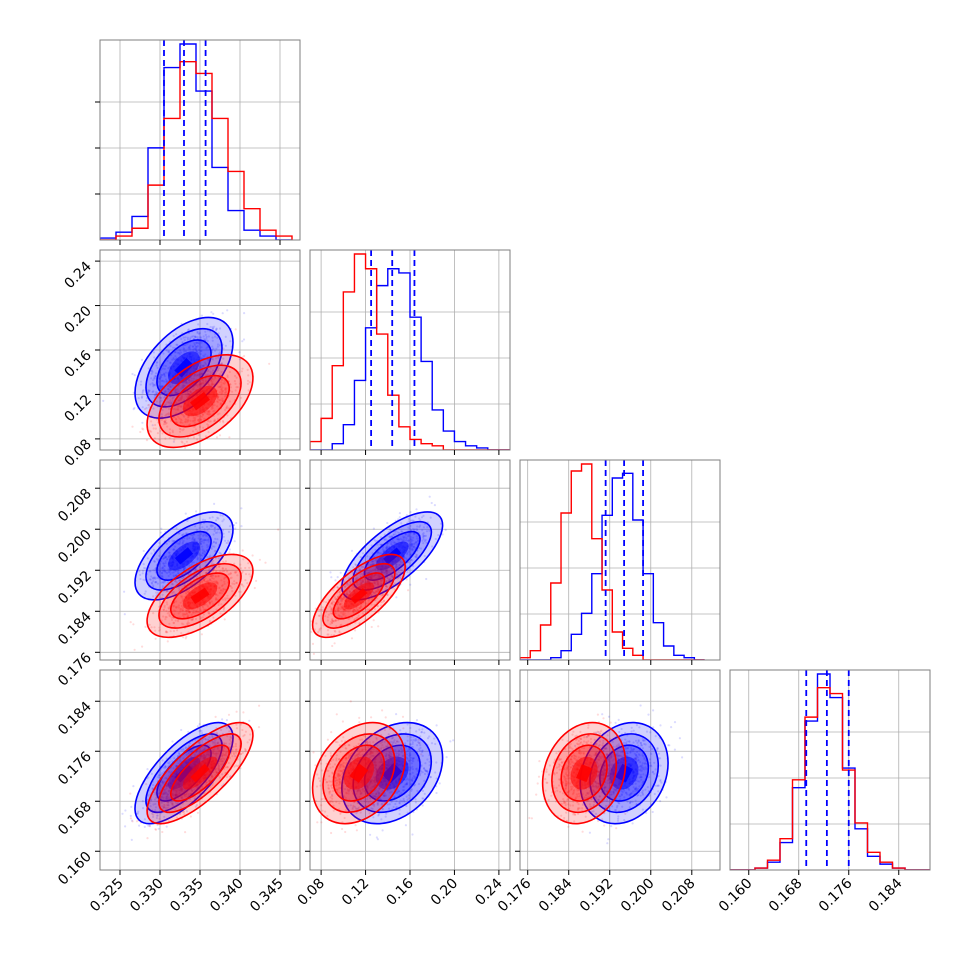 Image resolution: width=970 pixels, height=970 pixels. I want to click on x-tick-label: 0.345, so click(267, 896).